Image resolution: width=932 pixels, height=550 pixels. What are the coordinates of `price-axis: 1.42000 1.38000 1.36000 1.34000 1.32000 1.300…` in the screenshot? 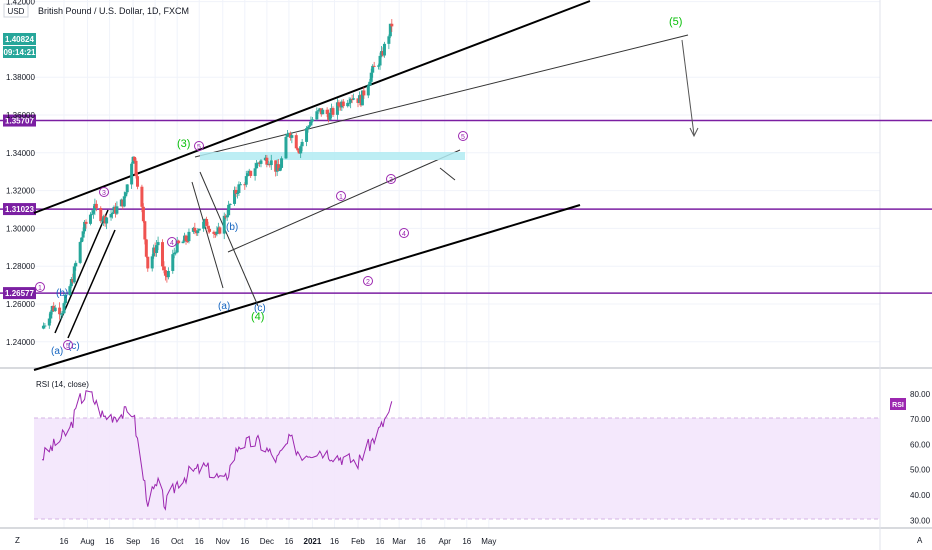 It's located at (20, 173).